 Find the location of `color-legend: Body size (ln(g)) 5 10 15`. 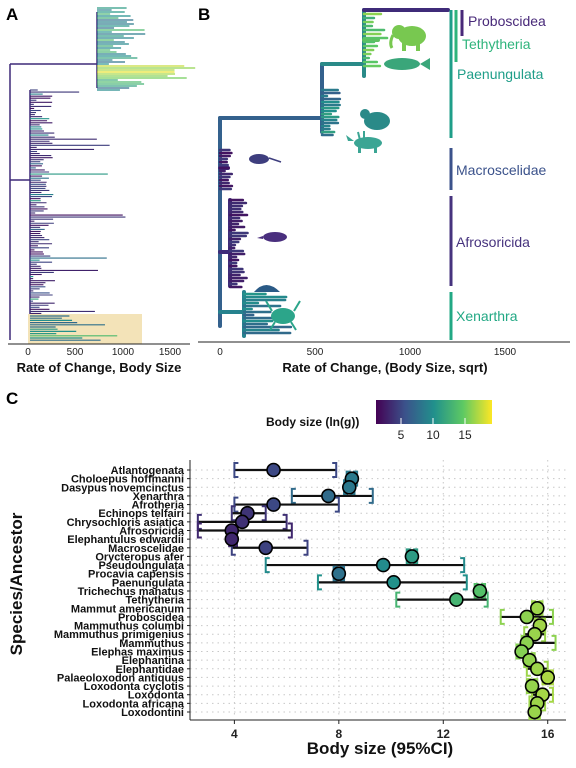

color-legend: Body size (ln(g)) 5 10 15 is located at coordinates (379, 421).